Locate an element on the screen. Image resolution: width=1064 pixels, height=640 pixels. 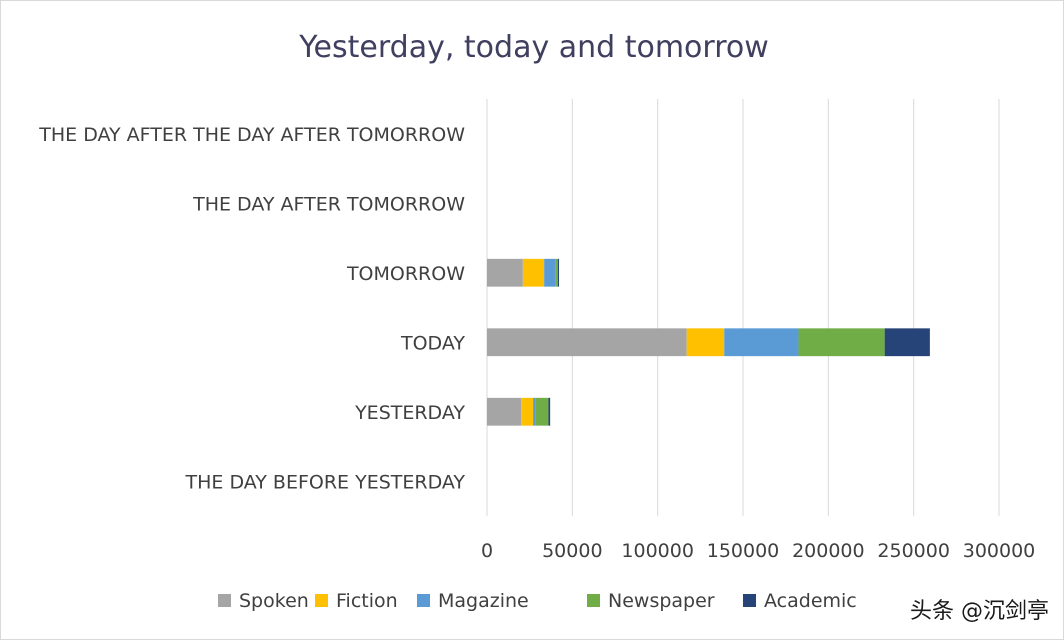
watermark: 头条 @沉剑亭 is located at coordinates (979, 611).